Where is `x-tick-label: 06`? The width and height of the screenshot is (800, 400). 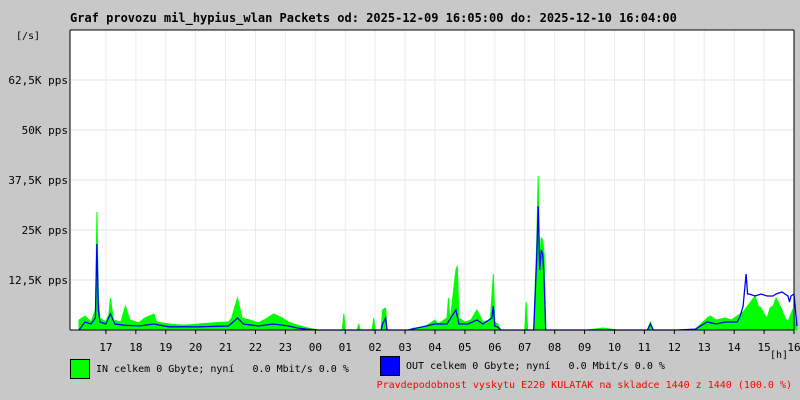
x-tick-label: 06 is located at coordinates (494, 347).